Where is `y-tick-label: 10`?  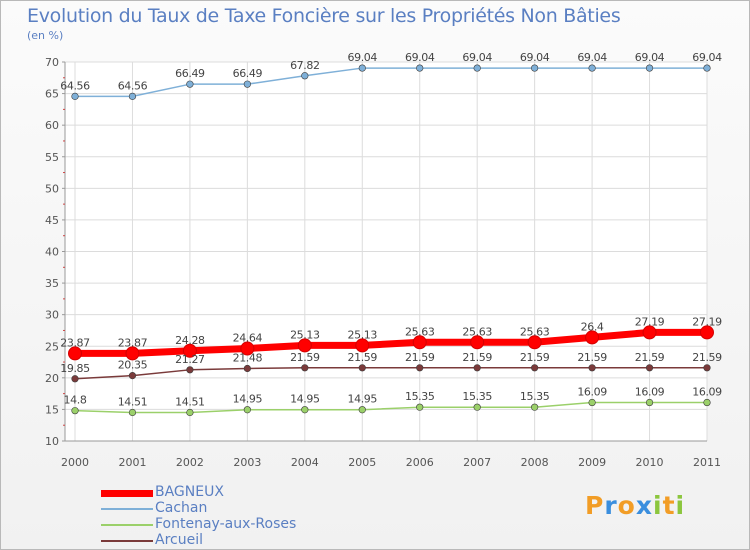 y-tick-label: 10 is located at coordinates (52, 441).